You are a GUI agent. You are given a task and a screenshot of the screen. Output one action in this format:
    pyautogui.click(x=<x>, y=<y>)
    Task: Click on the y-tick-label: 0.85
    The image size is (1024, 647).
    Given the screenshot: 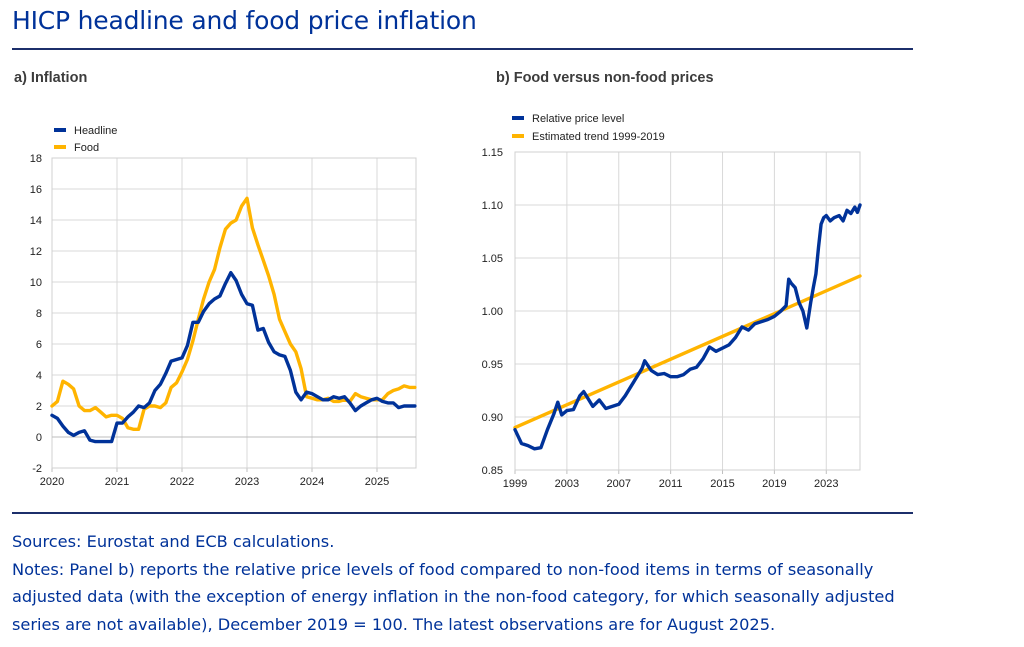 What is the action you would take?
    pyautogui.click(x=492, y=471)
    